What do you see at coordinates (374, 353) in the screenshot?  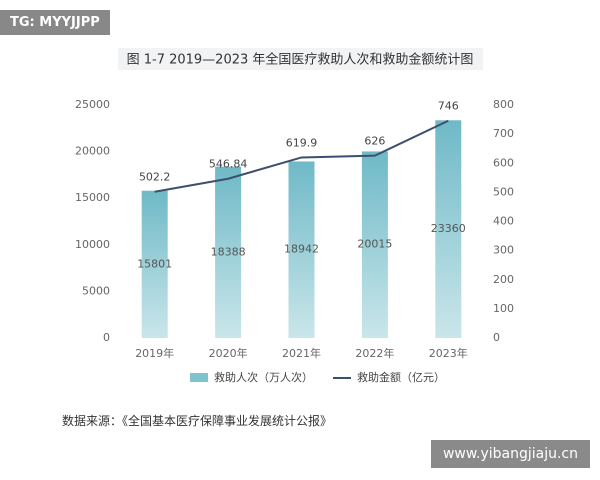 I see `x-tick-label: 2022年` at bounding box center [374, 353].